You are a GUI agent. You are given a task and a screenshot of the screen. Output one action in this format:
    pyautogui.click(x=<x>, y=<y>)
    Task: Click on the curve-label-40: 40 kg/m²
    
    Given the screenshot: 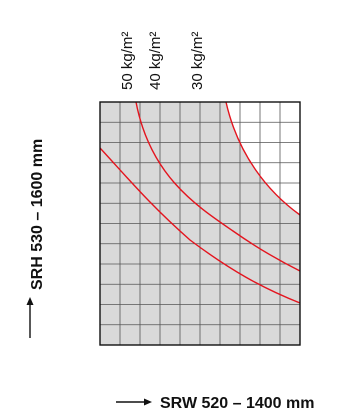 What is the action you would take?
    pyautogui.click(x=155, y=61)
    